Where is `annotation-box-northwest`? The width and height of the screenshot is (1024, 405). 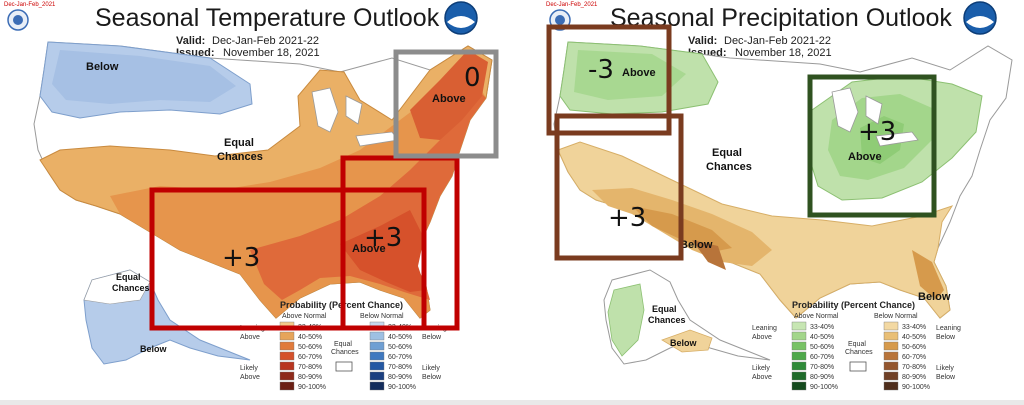
annotation-box-northwest is located at coordinates (609, 80).